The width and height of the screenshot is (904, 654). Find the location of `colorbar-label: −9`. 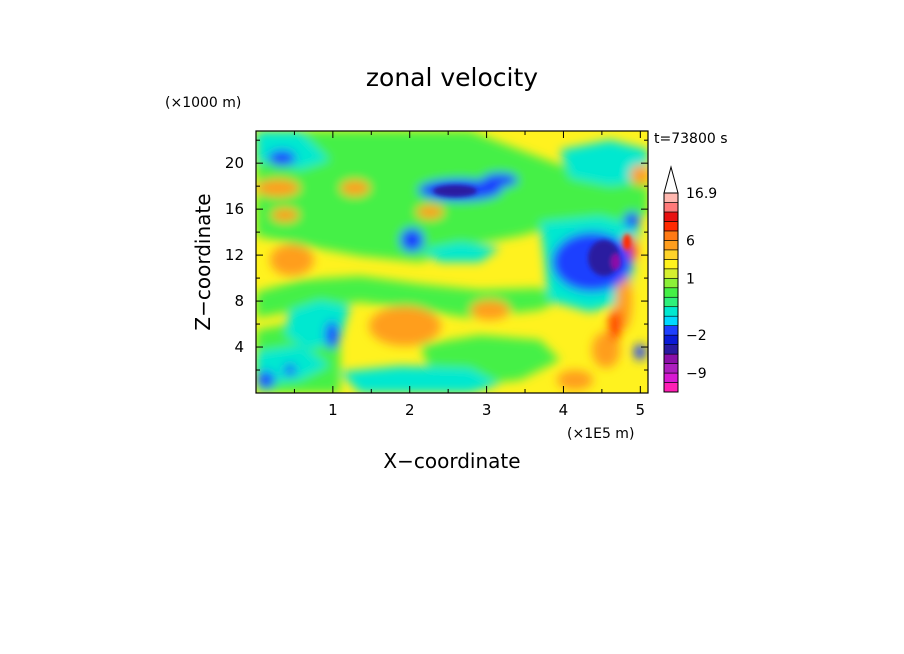

colorbar-label: −9 is located at coordinates (696, 374).